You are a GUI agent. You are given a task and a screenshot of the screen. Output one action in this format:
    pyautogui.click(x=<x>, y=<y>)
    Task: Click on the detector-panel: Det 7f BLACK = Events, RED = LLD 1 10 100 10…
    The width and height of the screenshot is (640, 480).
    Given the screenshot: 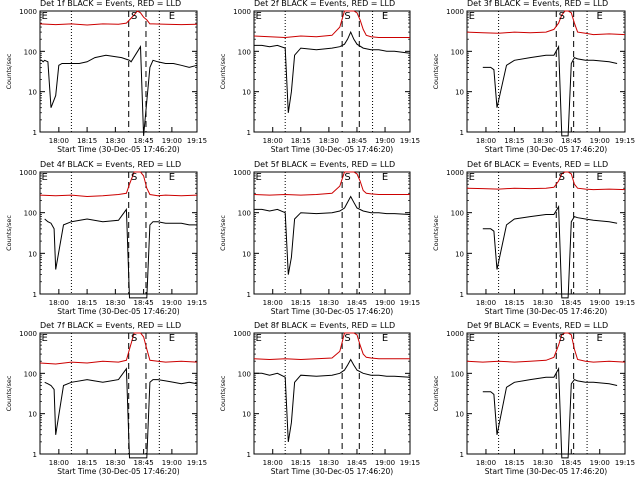 What is the action you would take?
    pyautogui.click(x=106, y=398)
    